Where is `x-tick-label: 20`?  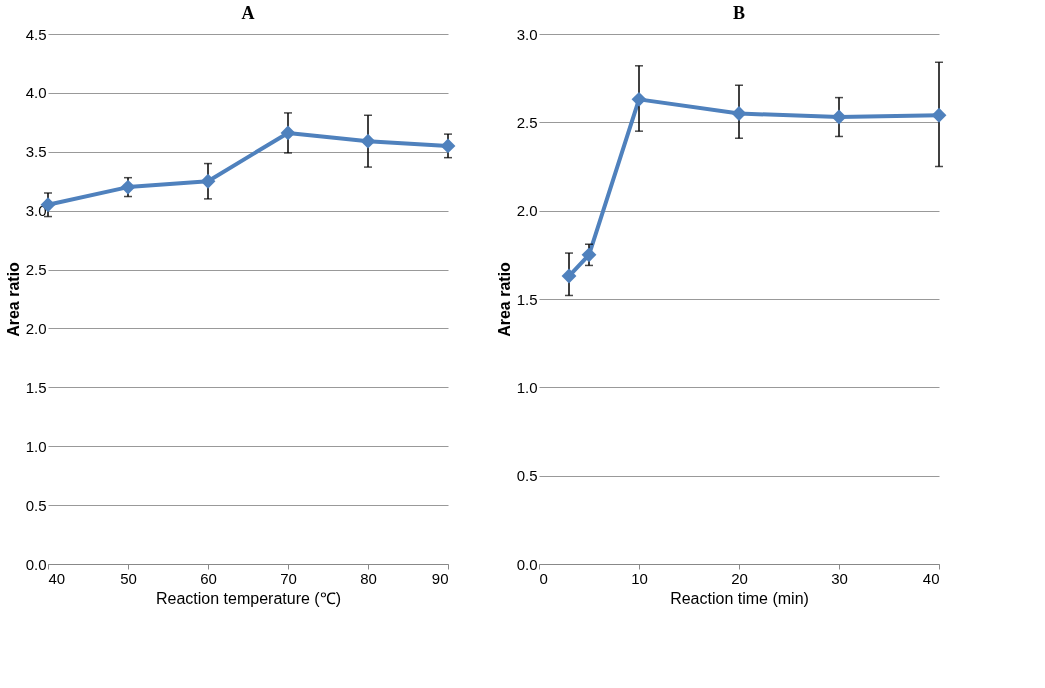 x-tick-label: 20 is located at coordinates (739, 578).